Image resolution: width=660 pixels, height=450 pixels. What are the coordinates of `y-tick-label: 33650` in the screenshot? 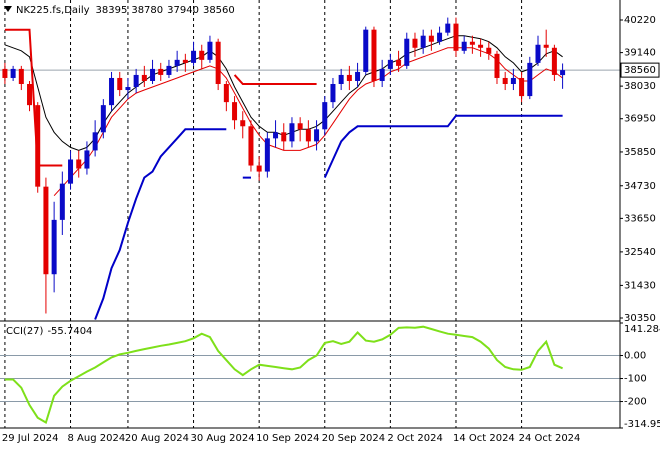 It's located at (640, 218).